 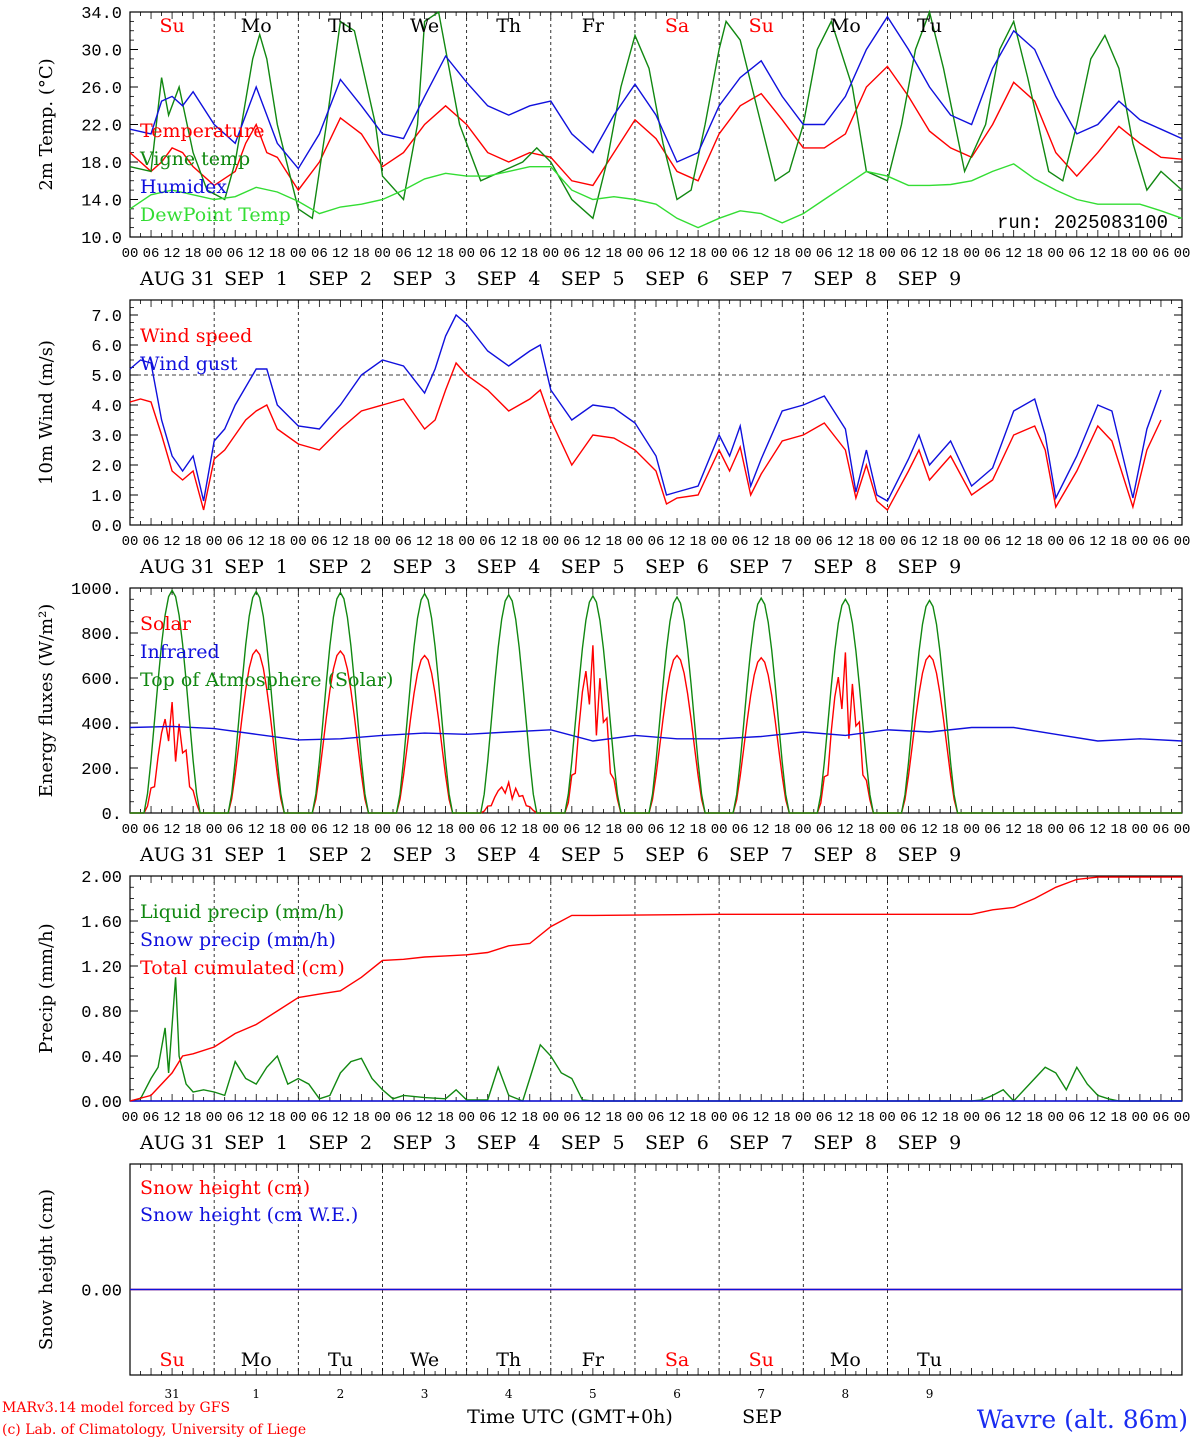 What do you see at coordinates (845, 1360) in the screenshot?
I see `weekday-label: Mo` at bounding box center [845, 1360].